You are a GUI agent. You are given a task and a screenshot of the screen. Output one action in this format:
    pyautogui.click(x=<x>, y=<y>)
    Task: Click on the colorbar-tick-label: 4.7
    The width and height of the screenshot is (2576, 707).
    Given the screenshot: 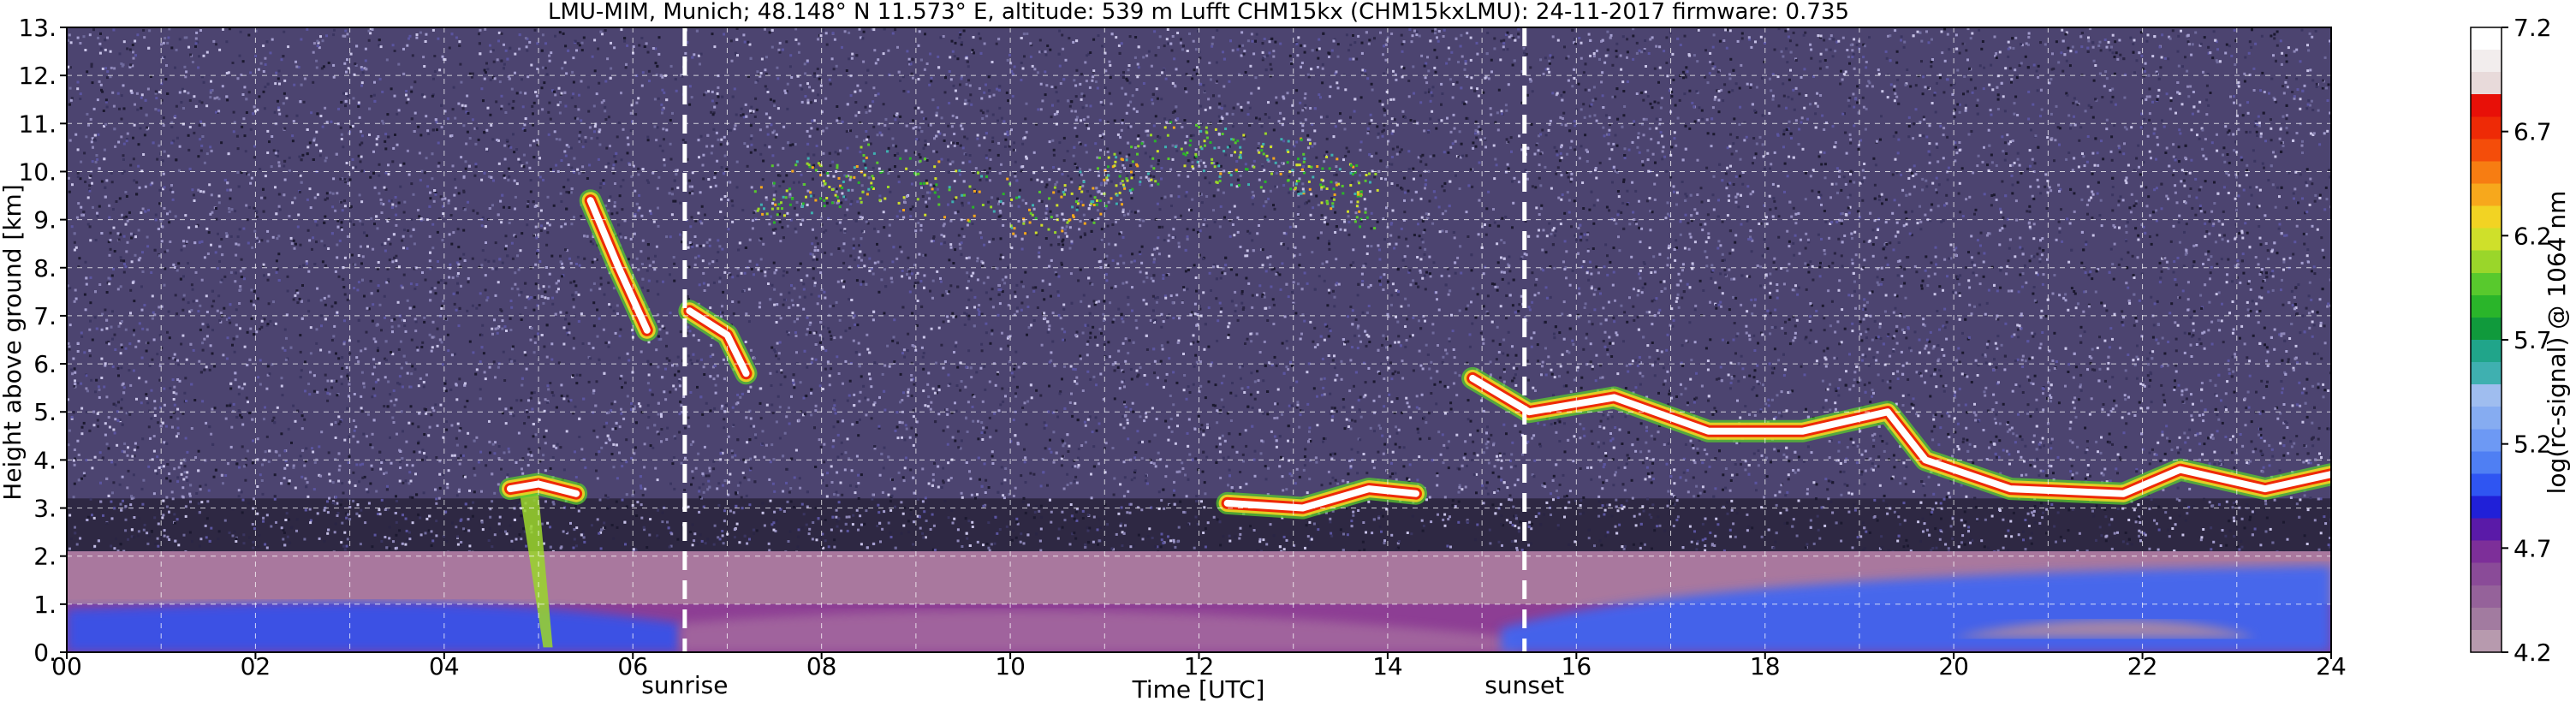 What is the action you would take?
    pyautogui.click(x=2533, y=548)
    